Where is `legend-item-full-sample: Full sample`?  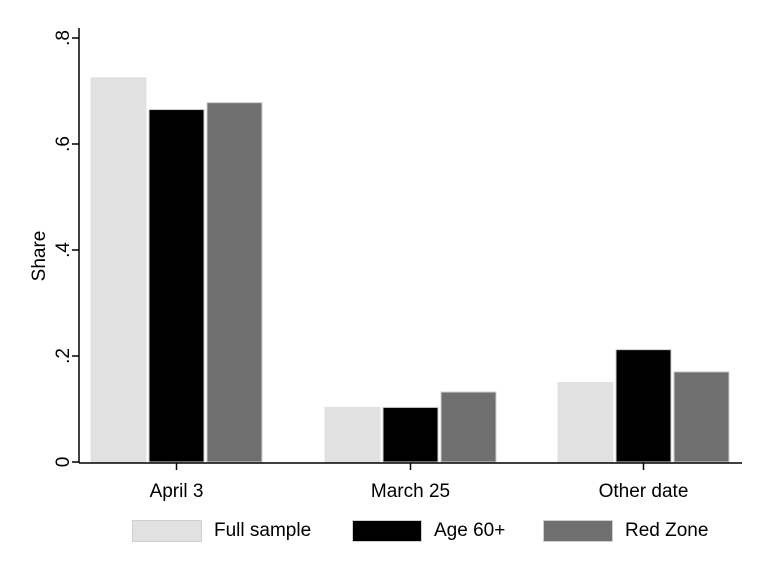 legend-item-full-sample: Full sample is located at coordinates (221, 531).